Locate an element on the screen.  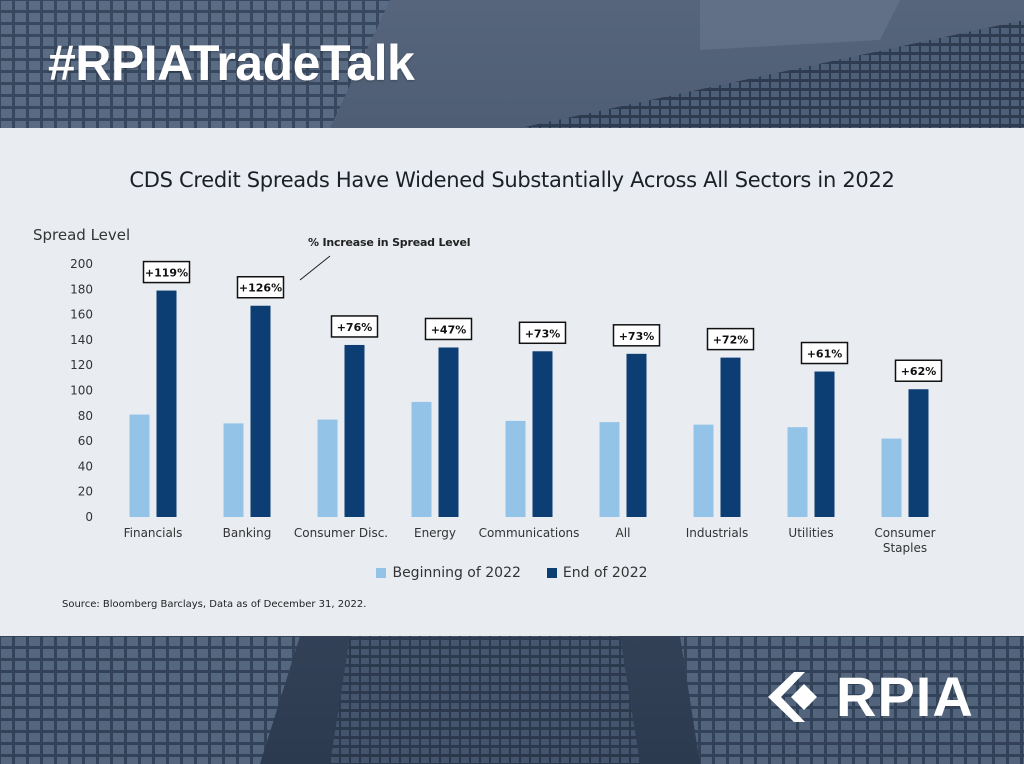
x-tick-label: Consumer Disc. is located at coordinates (341, 533).